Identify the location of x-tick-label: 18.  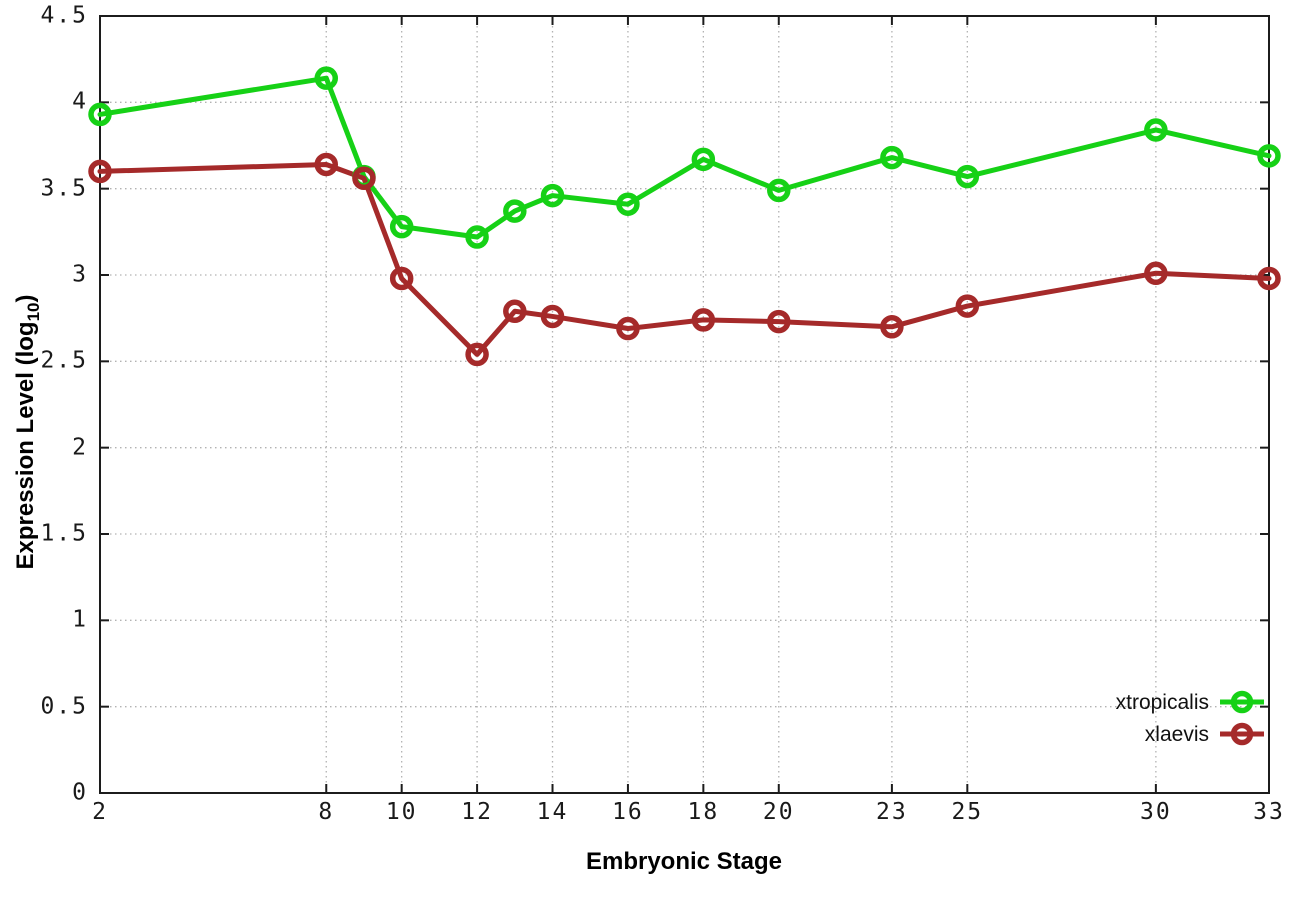
(703, 812).